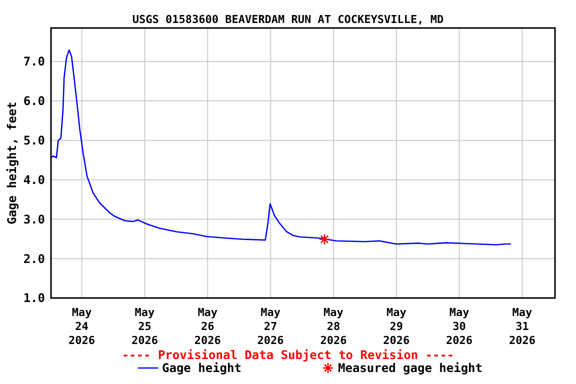 The image size is (576, 384). I want to click on y-axis-title: Gage height, feet, so click(12, 163).